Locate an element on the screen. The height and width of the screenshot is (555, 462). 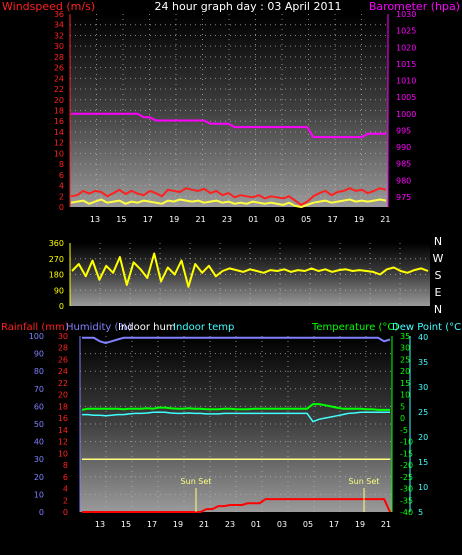
rainfall-tick-label: 22 is located at coordinates (63, 383).